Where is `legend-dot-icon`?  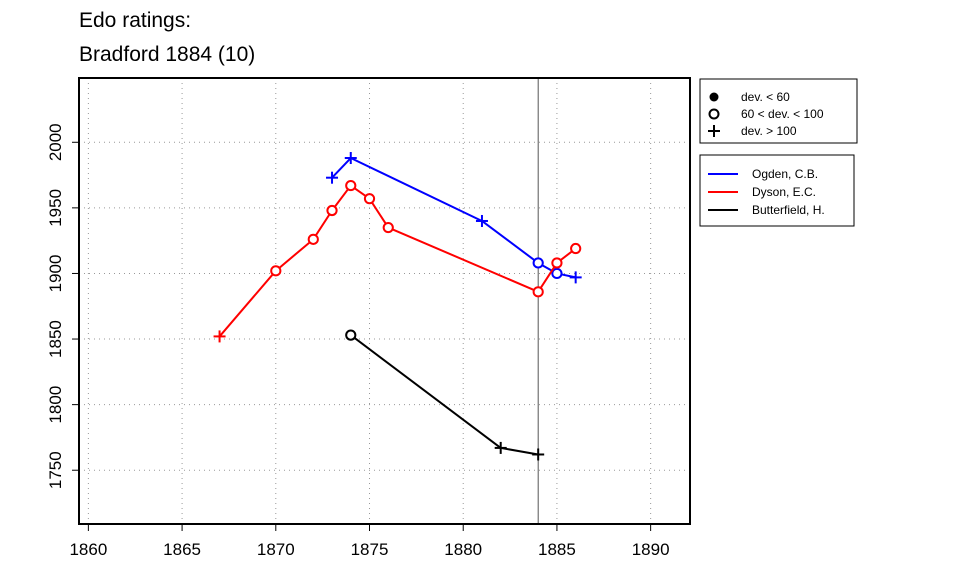 legend-dot-icon is located at coordinates (714, 97).